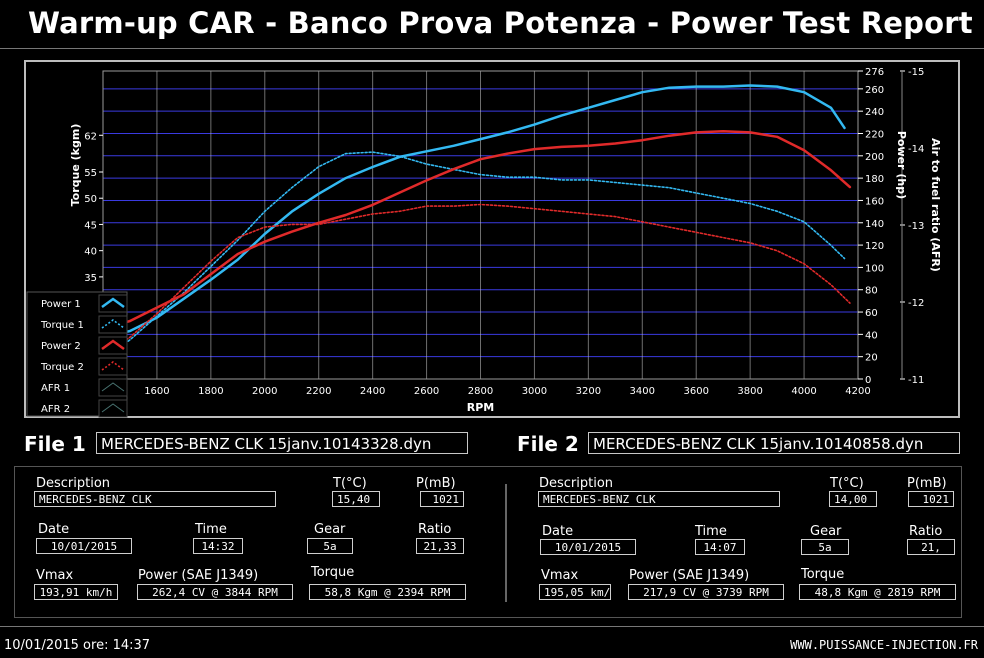 Image resolution: width=984 pixels, height=658 pixels. What do you see at coordinates (62, 325) in the screenshot?
I see `legend-label-2: Torque 1` at bounding box center [62, 325].